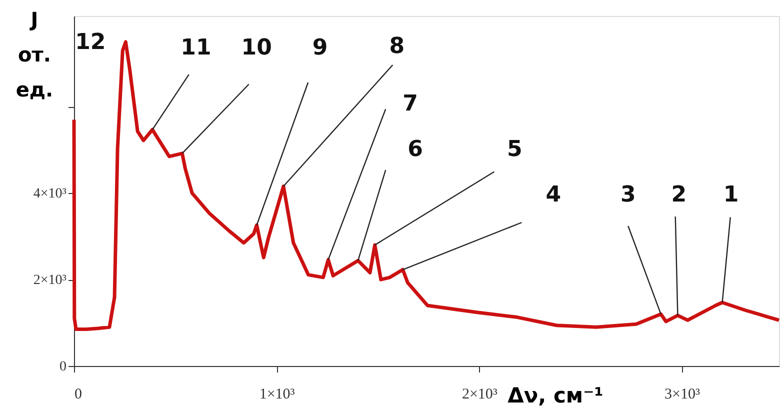 The height and width of the screenshot is (420, 784). What do you see at coordinates (556, 396) in the screenshot?
I see `x-axis-title: Δν, см⁻¹` at bounding box center [556, 396].